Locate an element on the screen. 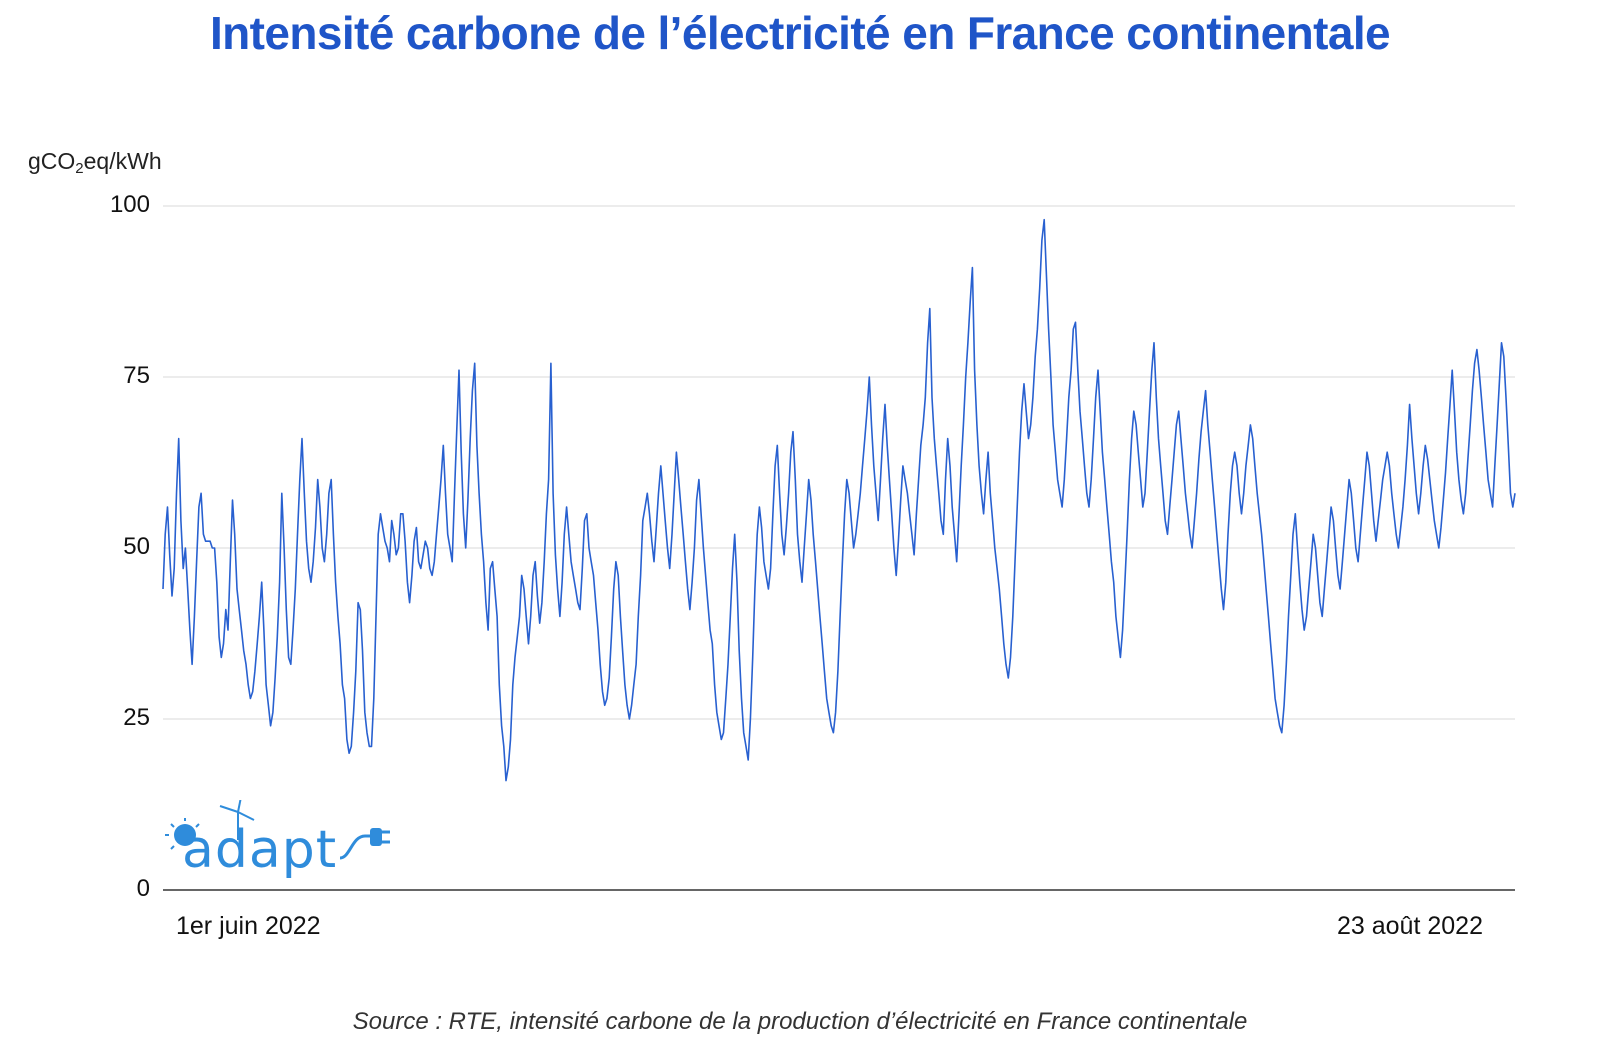  sun-icon is located at coordinates (182, 834).